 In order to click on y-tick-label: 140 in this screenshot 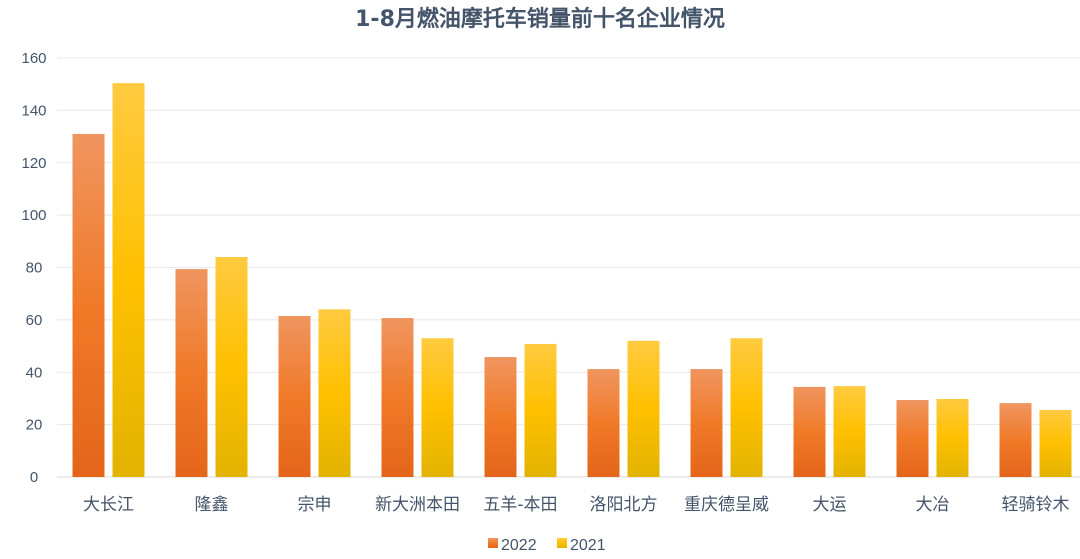, I will do `click(33, 110)`.